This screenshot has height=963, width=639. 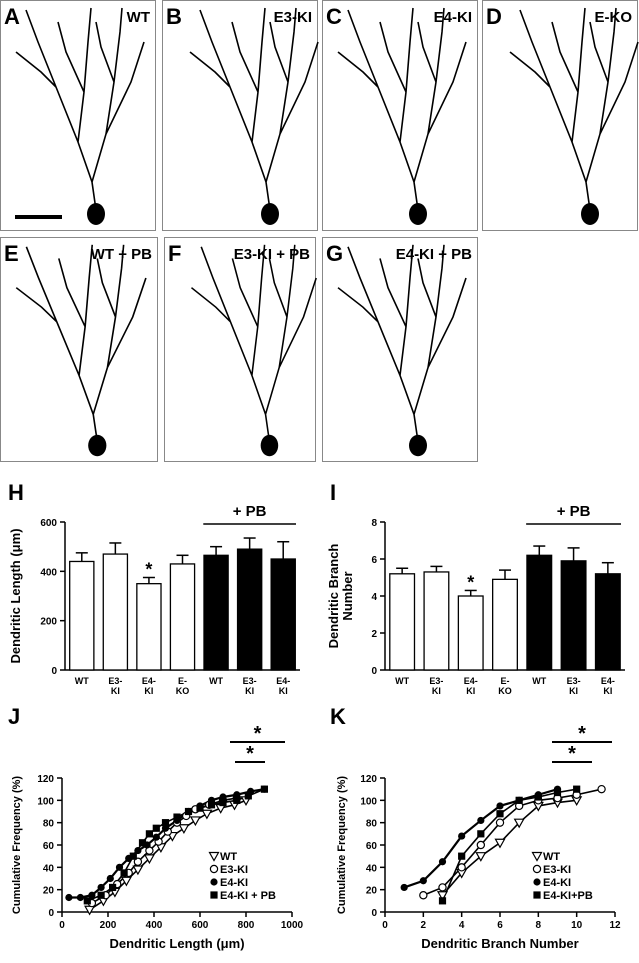 What do you see at coordinates (334, 253) in the screenshot?
I see `panel-letter: G` at bounding box center [334, 253].